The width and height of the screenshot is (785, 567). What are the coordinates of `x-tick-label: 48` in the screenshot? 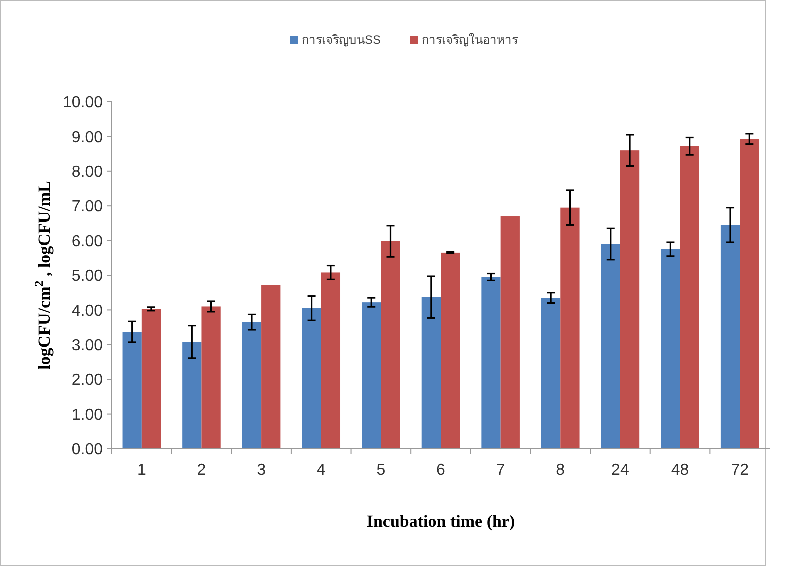 It's located at (680, 470).